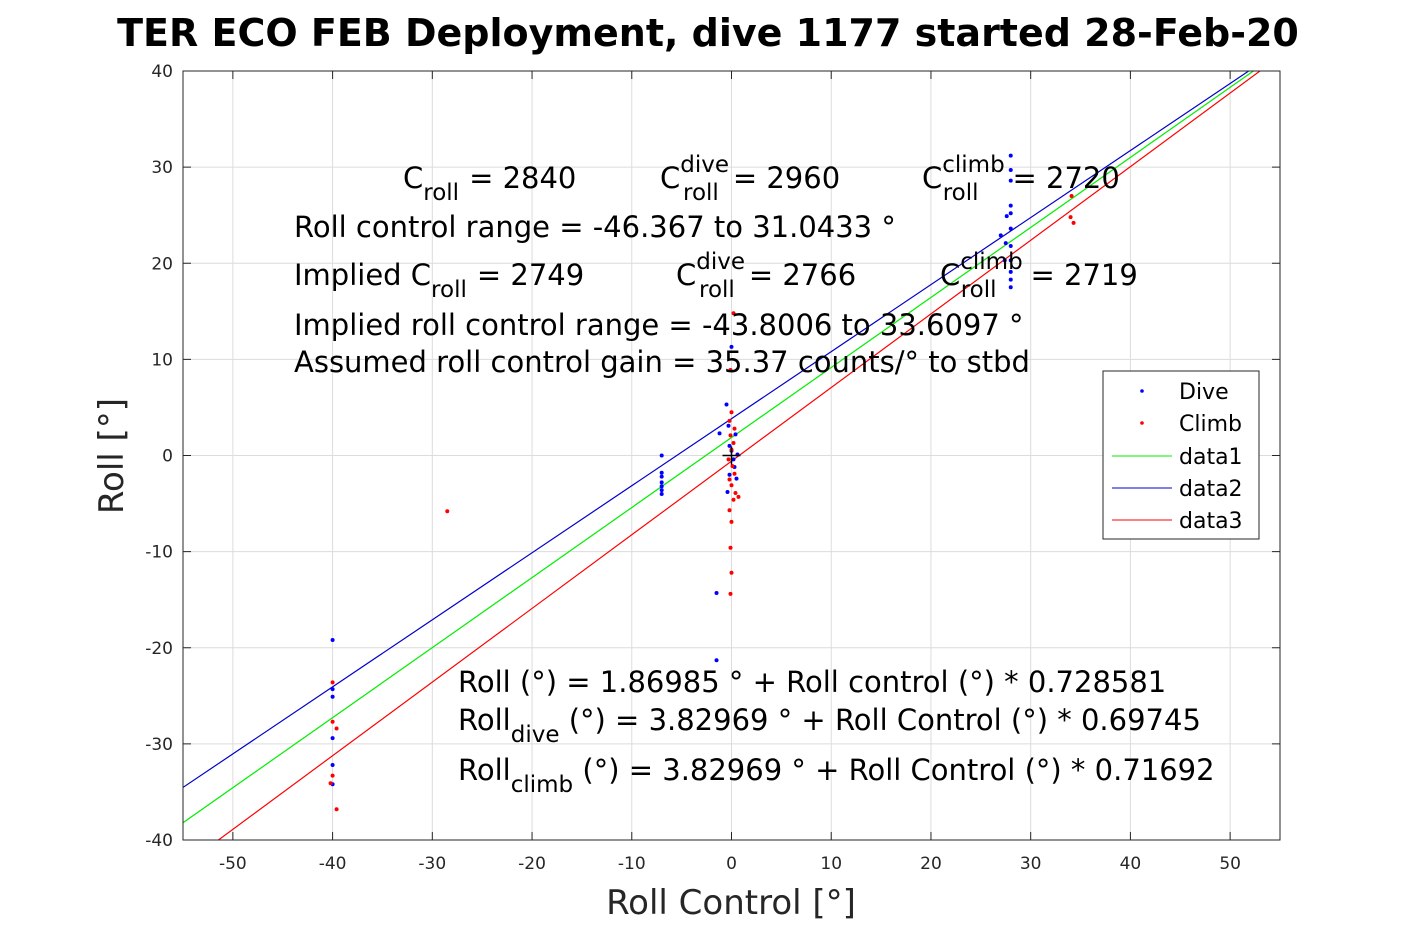 The height and width of the screenshot is (945, 1417). Describe the element at coordinates (1142, 423) in the screenshot. I see `legend-climb-marker` at that location.